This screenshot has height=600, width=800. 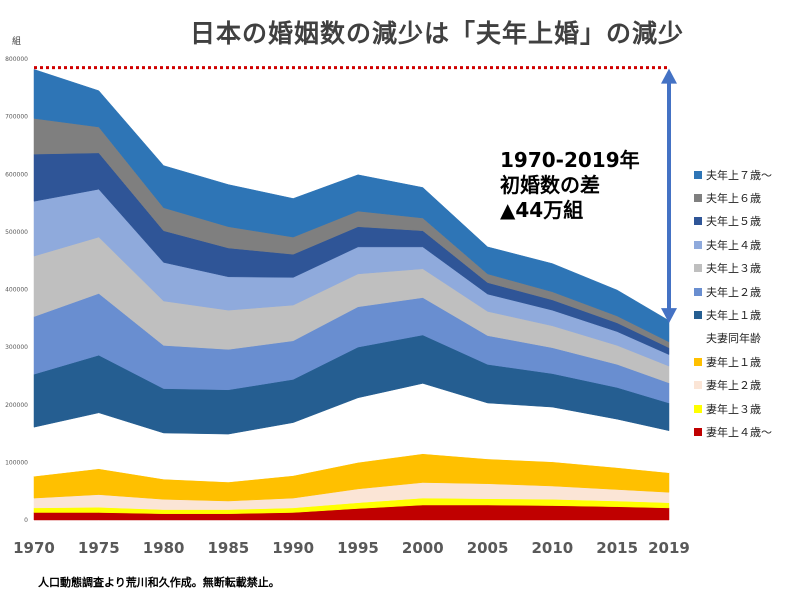 I want to click on chart-title: 日本の婚姻数の減少は「夫年上婚」の減少, so click(x=437, y=33).